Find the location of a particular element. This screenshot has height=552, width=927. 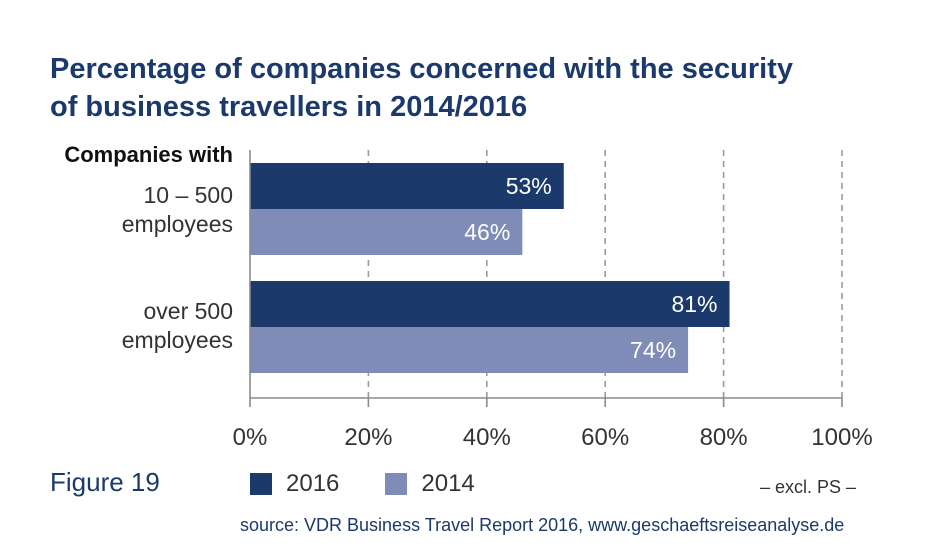

x-tick-label-0: 0% is located at coordinates (250, 437).